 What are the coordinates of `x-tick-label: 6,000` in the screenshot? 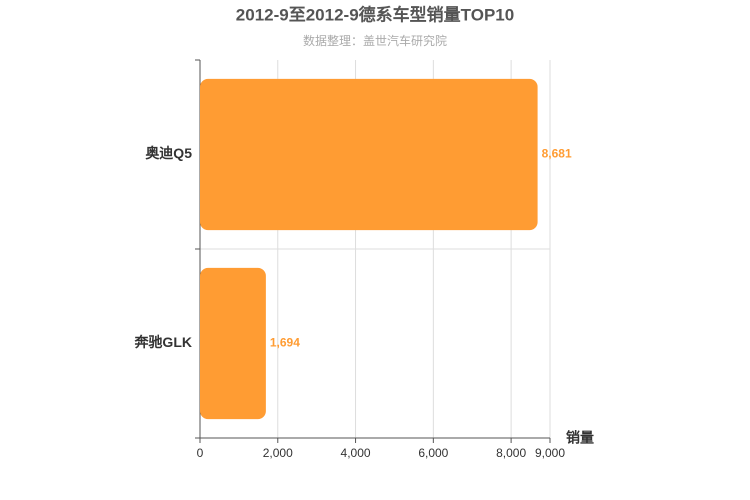 It's located at (433, 453).